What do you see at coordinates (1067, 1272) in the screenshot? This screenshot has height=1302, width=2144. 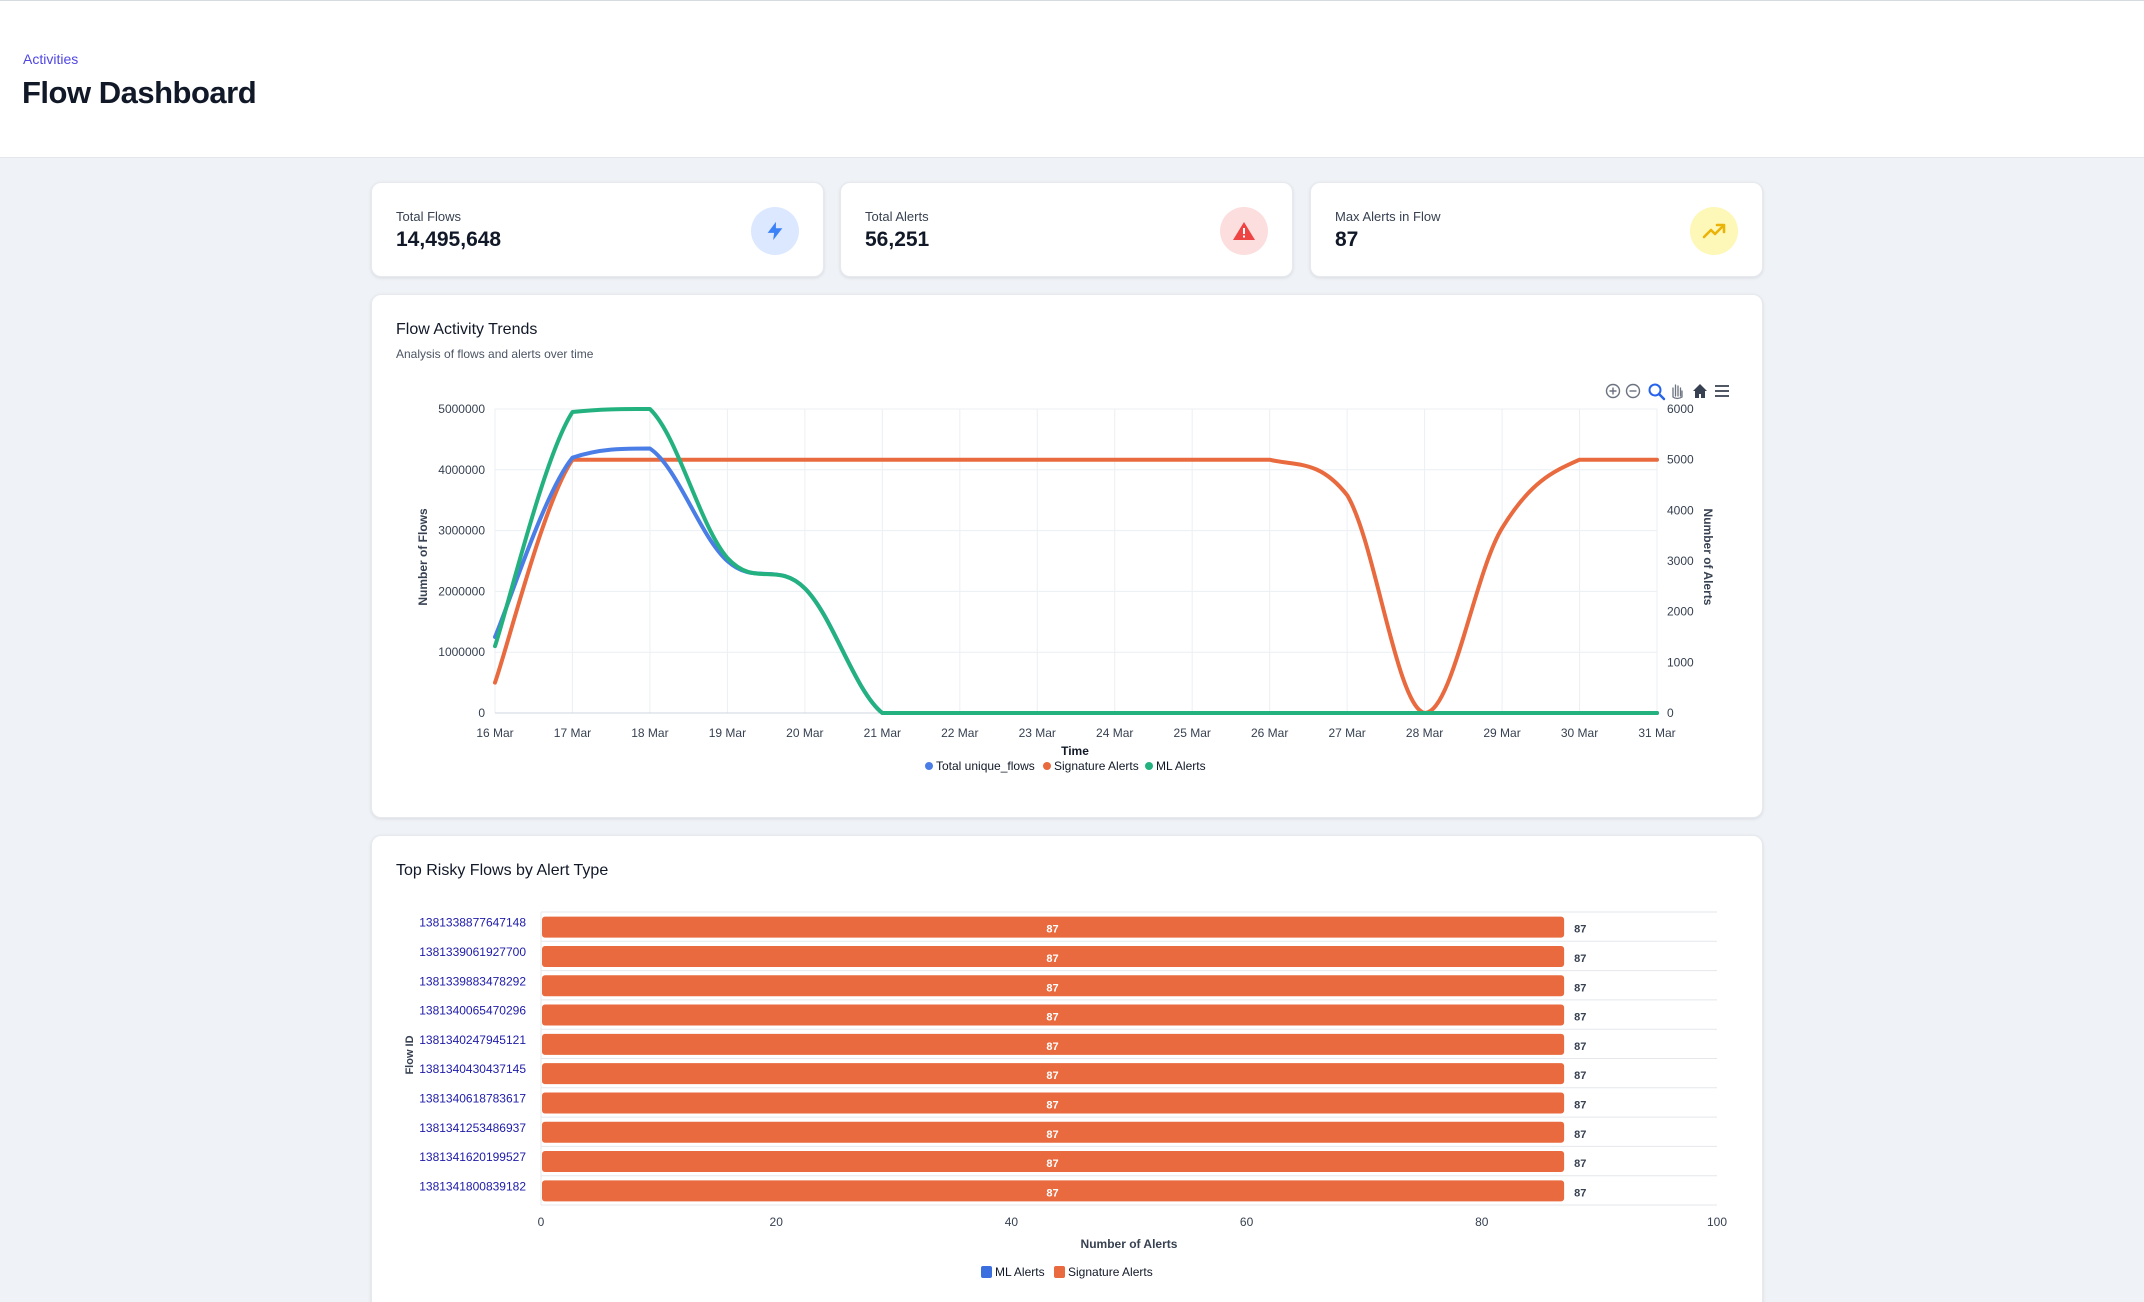 I see `bar-legend: ML Alerts Signature Alerts` at bounding box center [1067, 1272].